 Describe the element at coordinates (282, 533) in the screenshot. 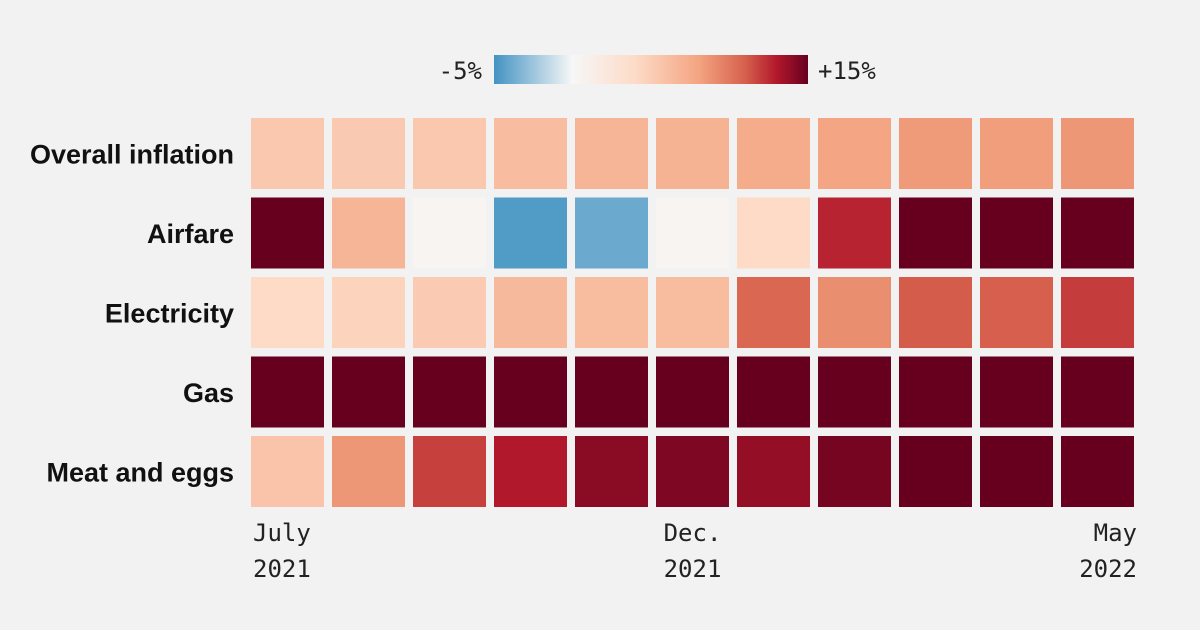

I see `x-tick-label: July` at that location.